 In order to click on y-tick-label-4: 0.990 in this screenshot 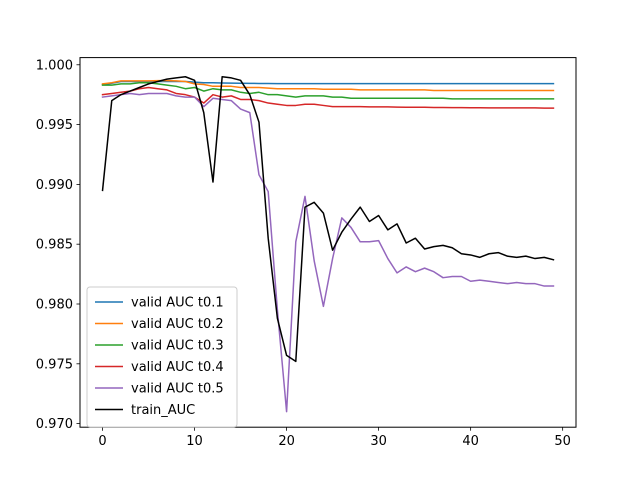, I will do `click(54, 185)`.